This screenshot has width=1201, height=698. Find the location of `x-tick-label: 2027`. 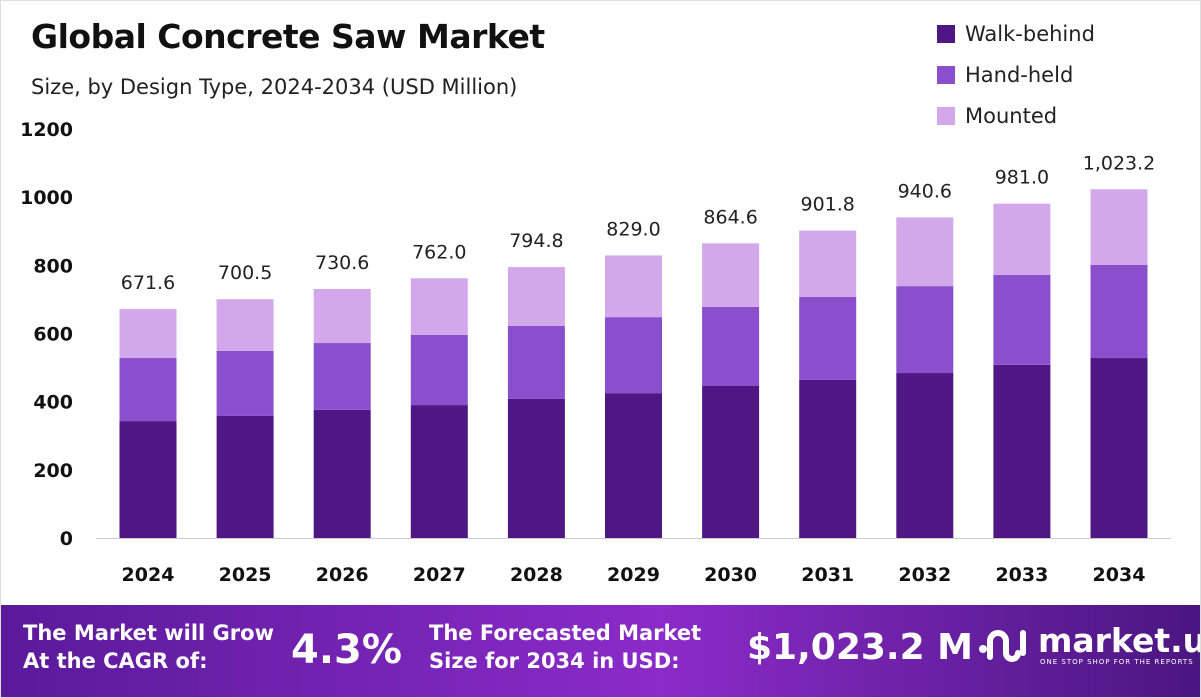

x-tick-label: 2027 is located at coordinates (439, 575).